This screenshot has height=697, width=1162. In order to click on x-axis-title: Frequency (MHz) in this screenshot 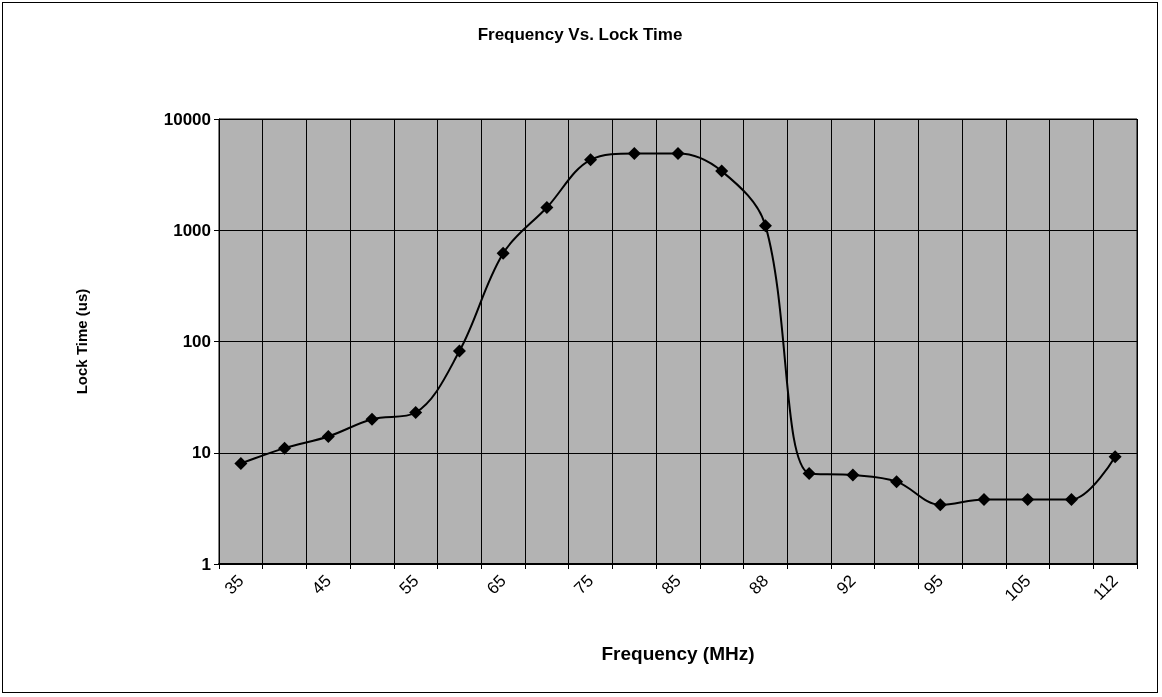, I will do `click(678, 653)`.